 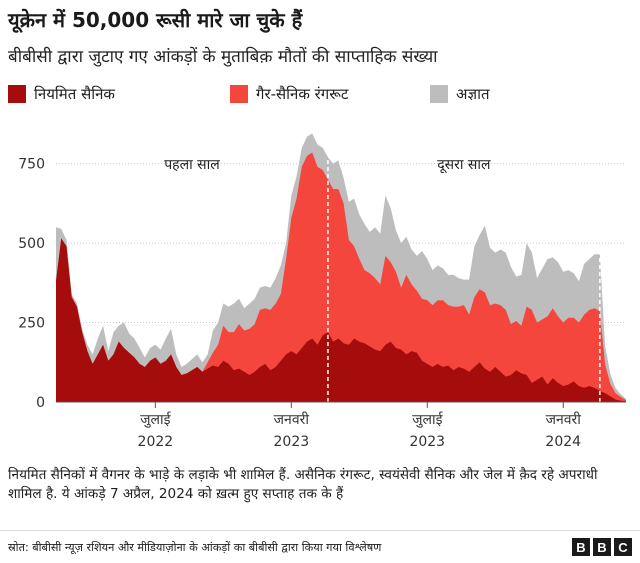 I want to click on bbc-logo-block: C, so click(x=623, y=547).